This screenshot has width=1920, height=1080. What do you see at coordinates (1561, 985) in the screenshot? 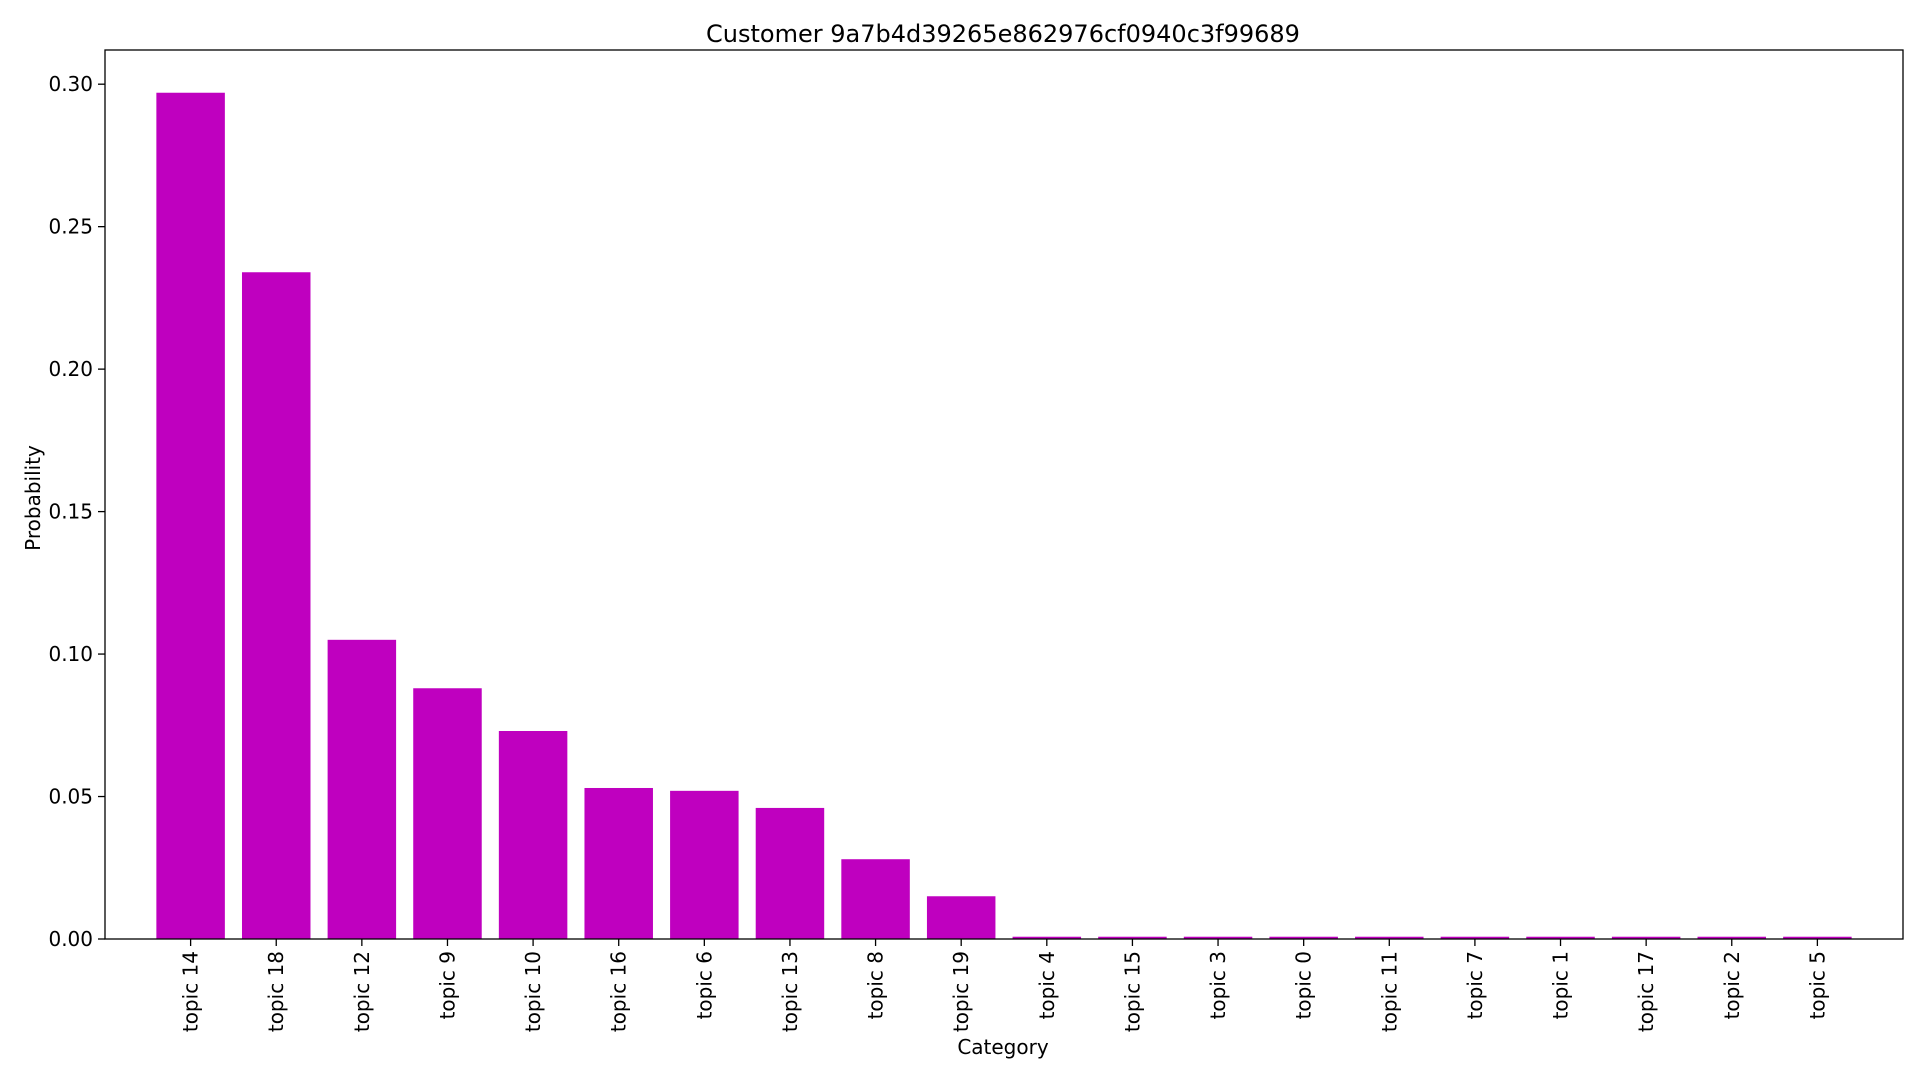
I see `x-tick-label-topic-1: topic 1` at bounding box center [1561, 985].